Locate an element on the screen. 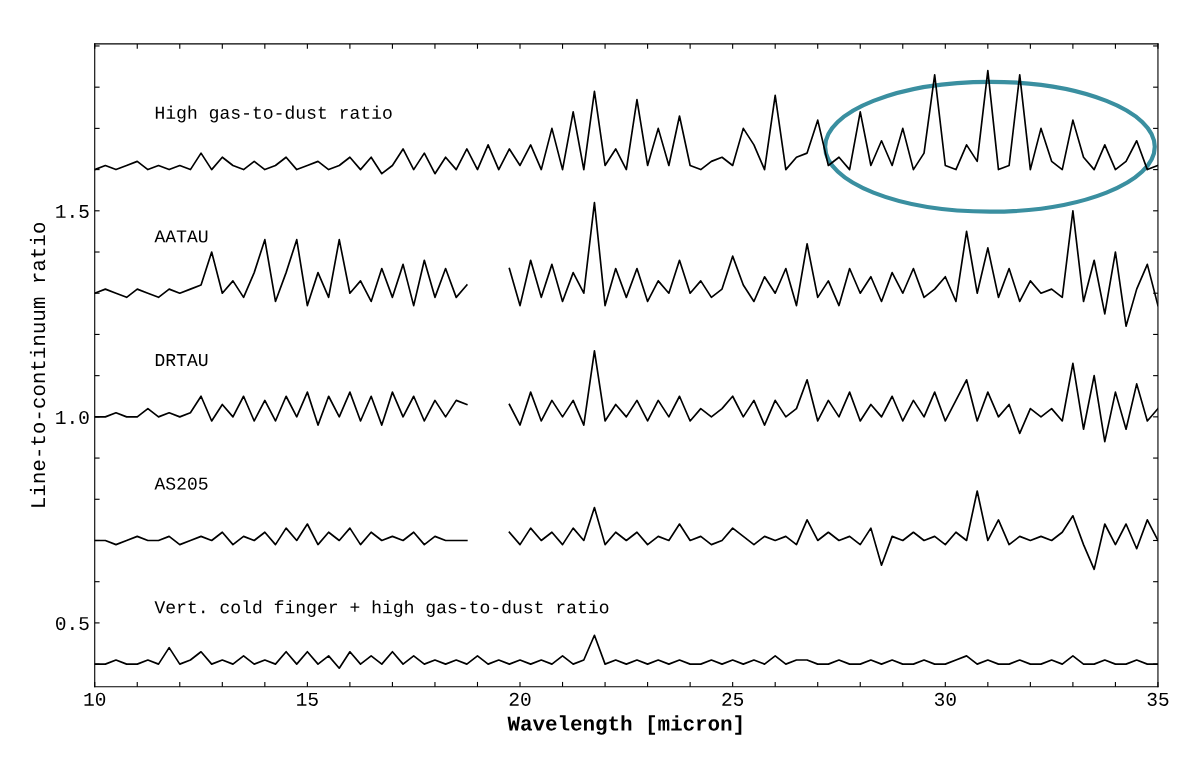 The width and height of the screenshot is (1184, 784). y-axis-title: Line-to-continuum ratio is located at coordinates (37, 364).